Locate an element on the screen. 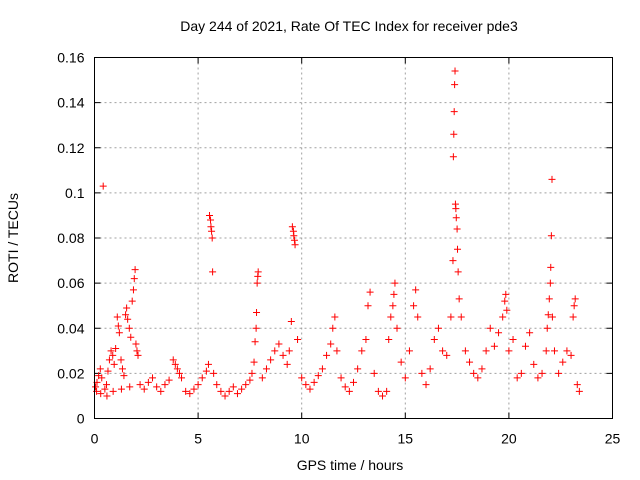 Image resolution: width=640 pixels, height=480 pixels. x-tick-label: 25 is located at coordinates (613, 439).